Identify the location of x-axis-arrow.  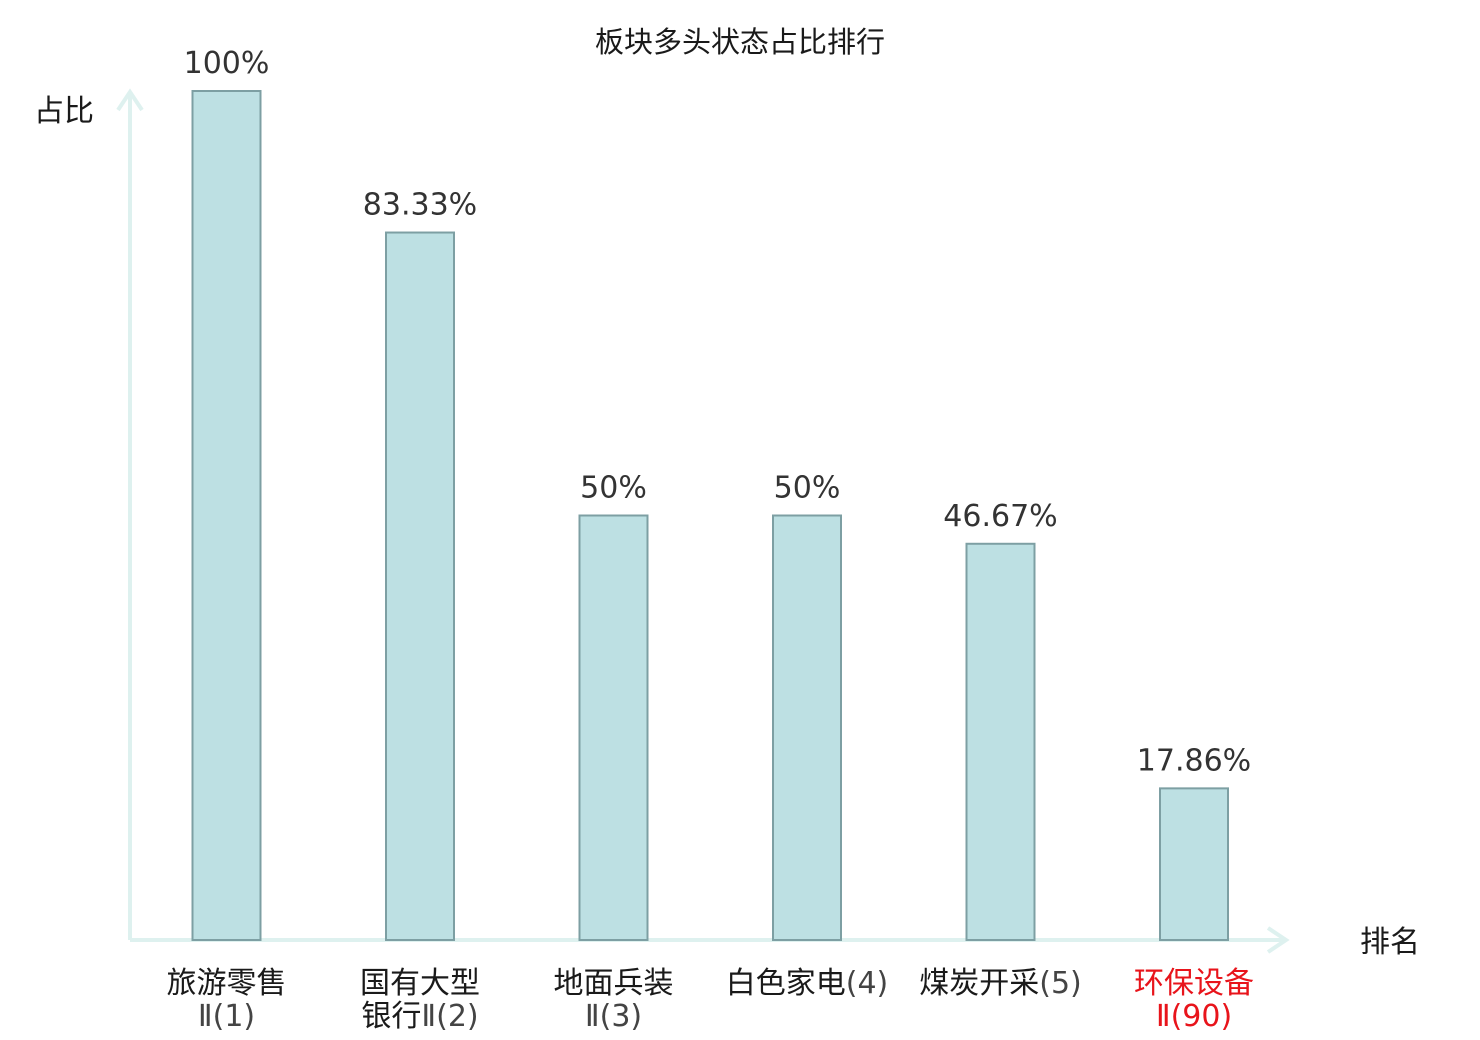
(1278, 940).